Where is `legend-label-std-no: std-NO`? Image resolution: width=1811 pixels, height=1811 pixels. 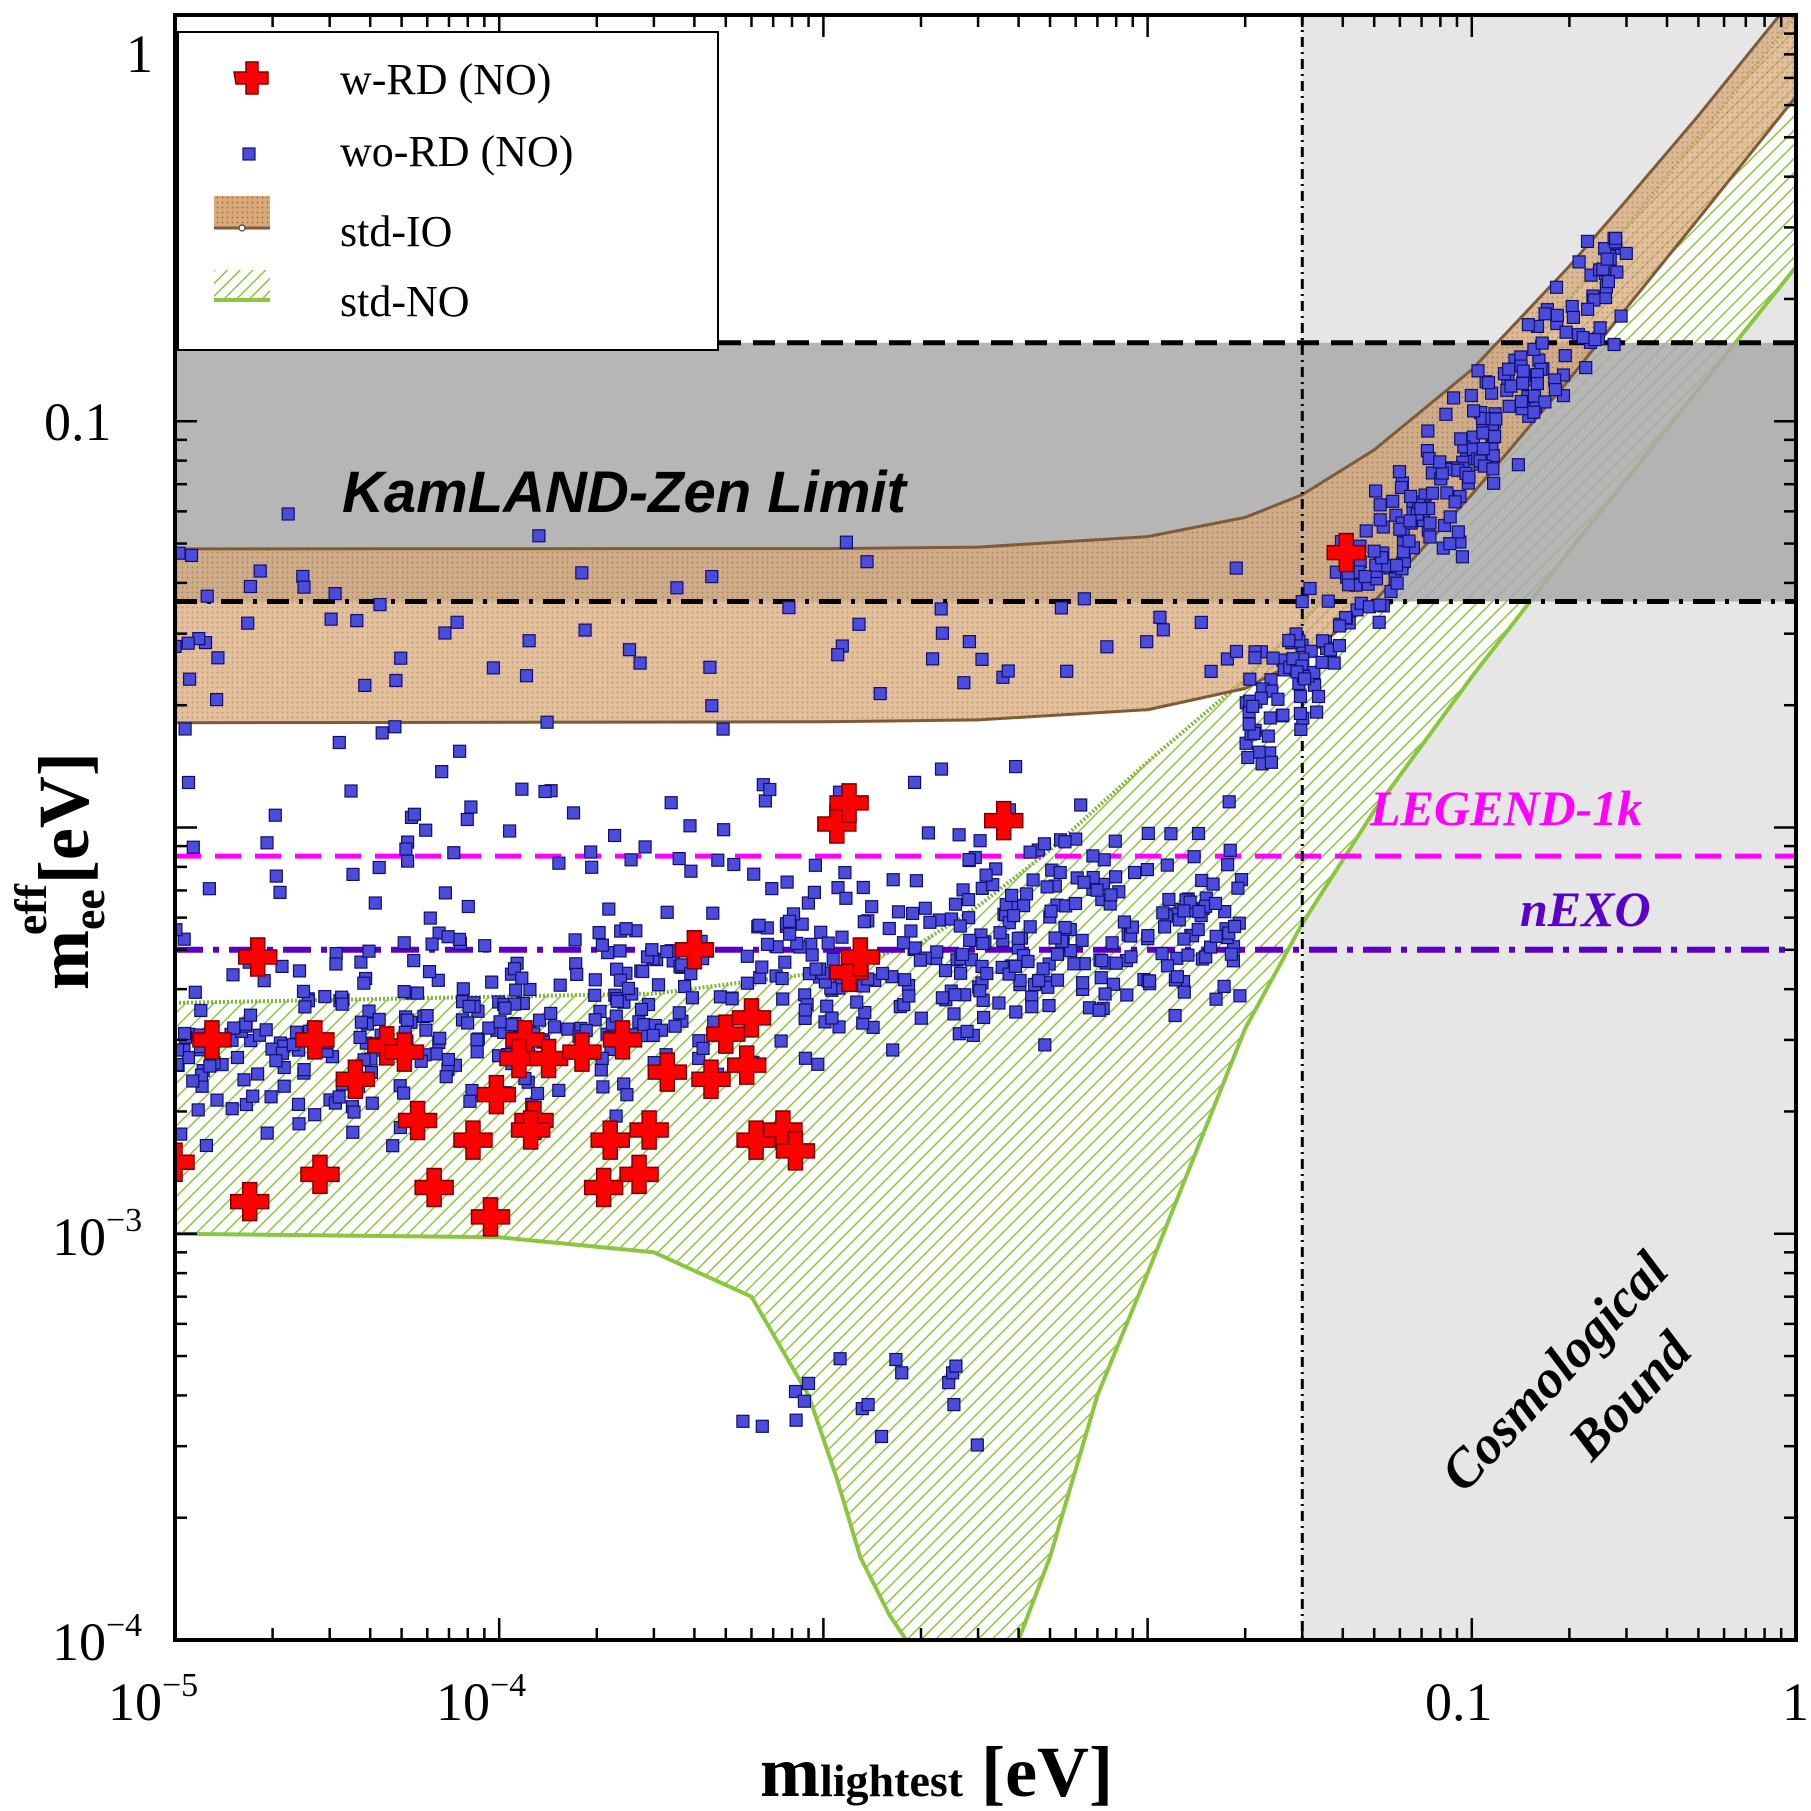 legend-label-std-no: std-NO is located at coordinates (405, 301).